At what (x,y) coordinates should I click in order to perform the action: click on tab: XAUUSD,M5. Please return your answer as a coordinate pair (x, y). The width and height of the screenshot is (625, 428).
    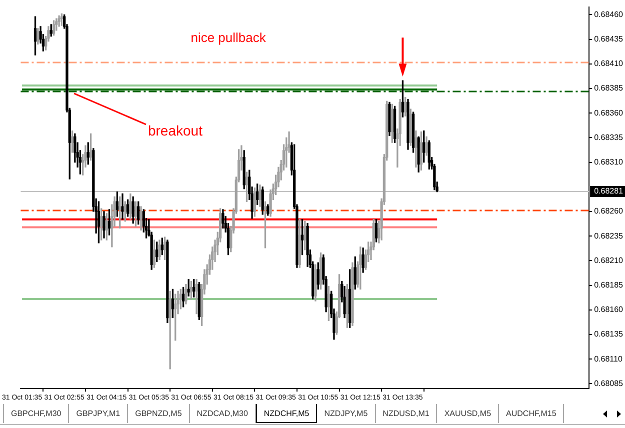
    Looking at the image, I should click on (468, 413).